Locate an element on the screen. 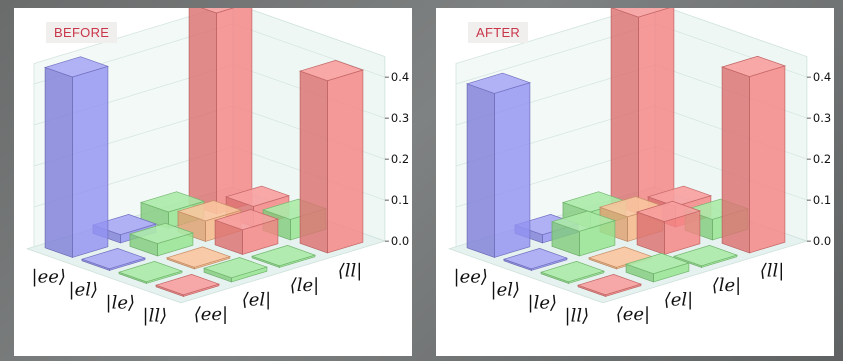  chart-title-after: AFTER is located at coordinates (498, 32).